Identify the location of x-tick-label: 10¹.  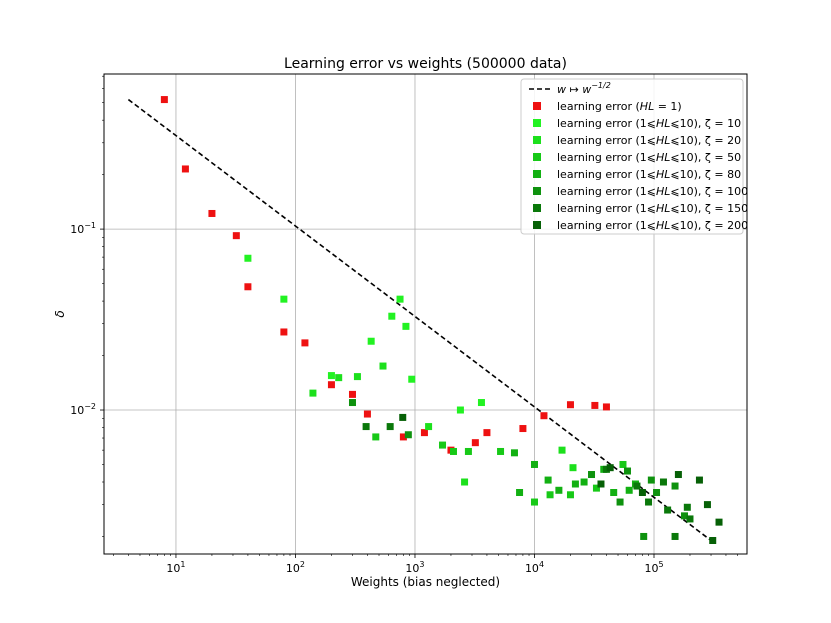
(175, 567).